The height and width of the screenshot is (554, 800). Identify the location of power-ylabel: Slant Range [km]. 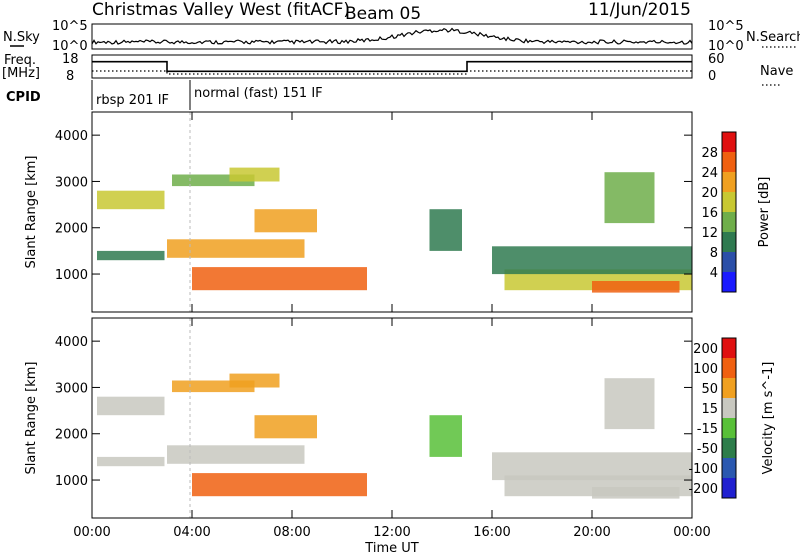
(31, 212).